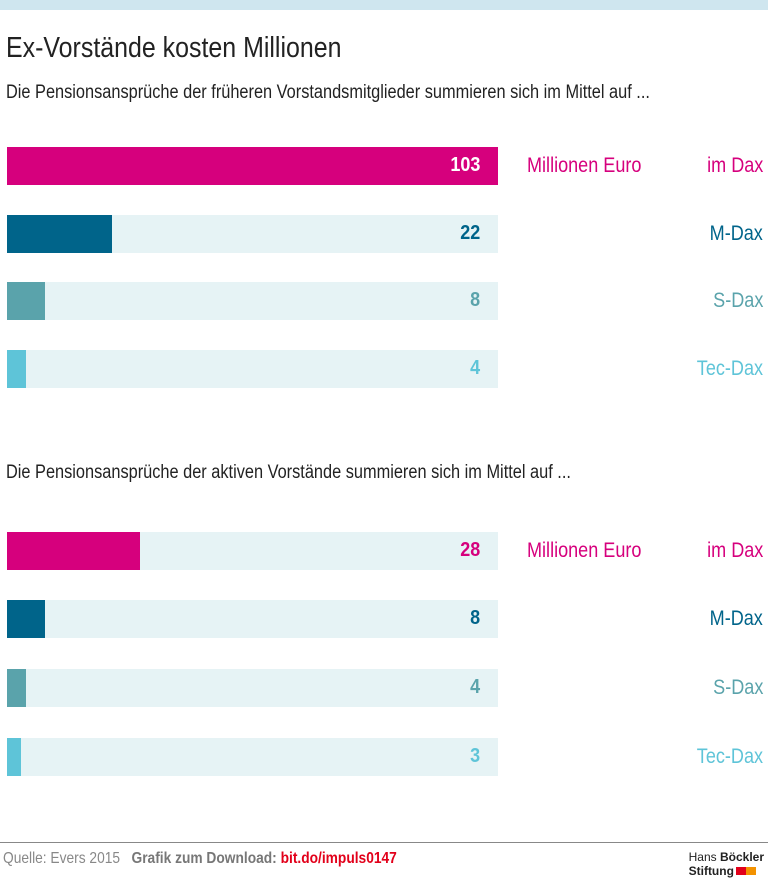 The image size is (768, 882). I want to click on data-label: 22, so click(469, 233).